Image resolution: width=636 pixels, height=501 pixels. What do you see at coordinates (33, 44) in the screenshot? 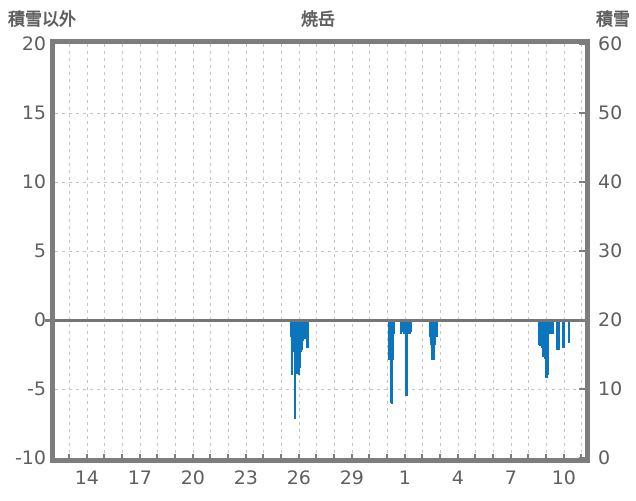
I see `left-tick-label: 20` at bounding box center [33, 44].